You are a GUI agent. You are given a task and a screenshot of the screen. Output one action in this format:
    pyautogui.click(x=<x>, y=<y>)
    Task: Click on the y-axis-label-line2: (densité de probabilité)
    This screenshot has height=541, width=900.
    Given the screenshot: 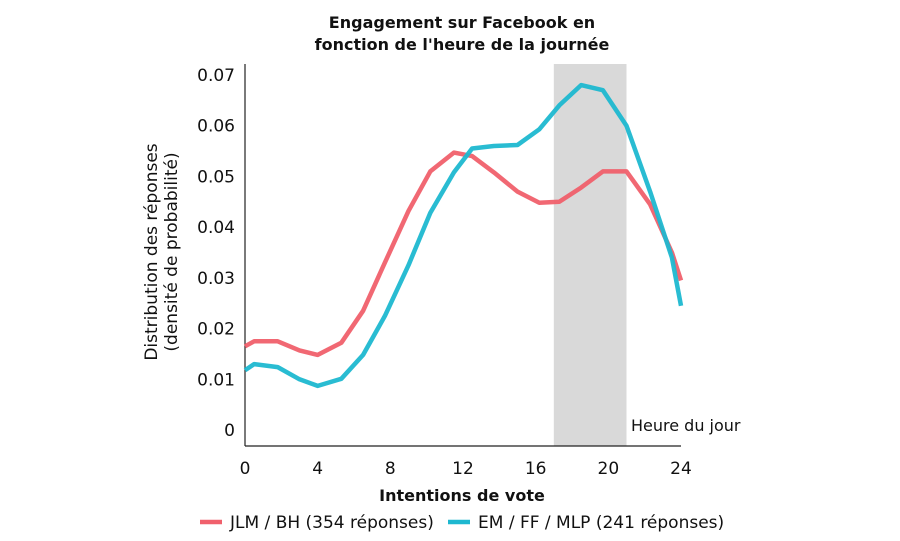 What is the action you would take?
    pyautogui.click(x=172, y=251)
    